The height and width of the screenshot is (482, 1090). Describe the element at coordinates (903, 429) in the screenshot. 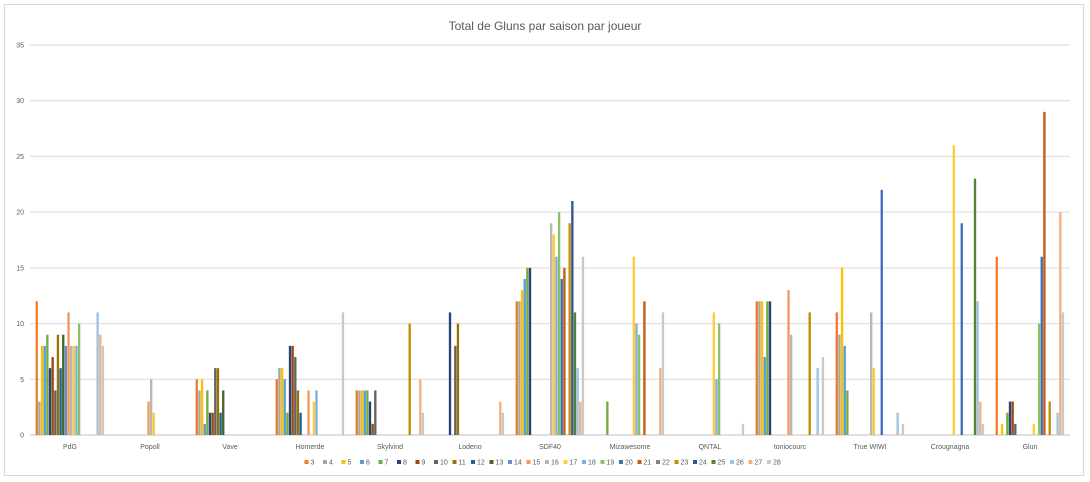

I see `bar-28-true-wiwi` at that location.